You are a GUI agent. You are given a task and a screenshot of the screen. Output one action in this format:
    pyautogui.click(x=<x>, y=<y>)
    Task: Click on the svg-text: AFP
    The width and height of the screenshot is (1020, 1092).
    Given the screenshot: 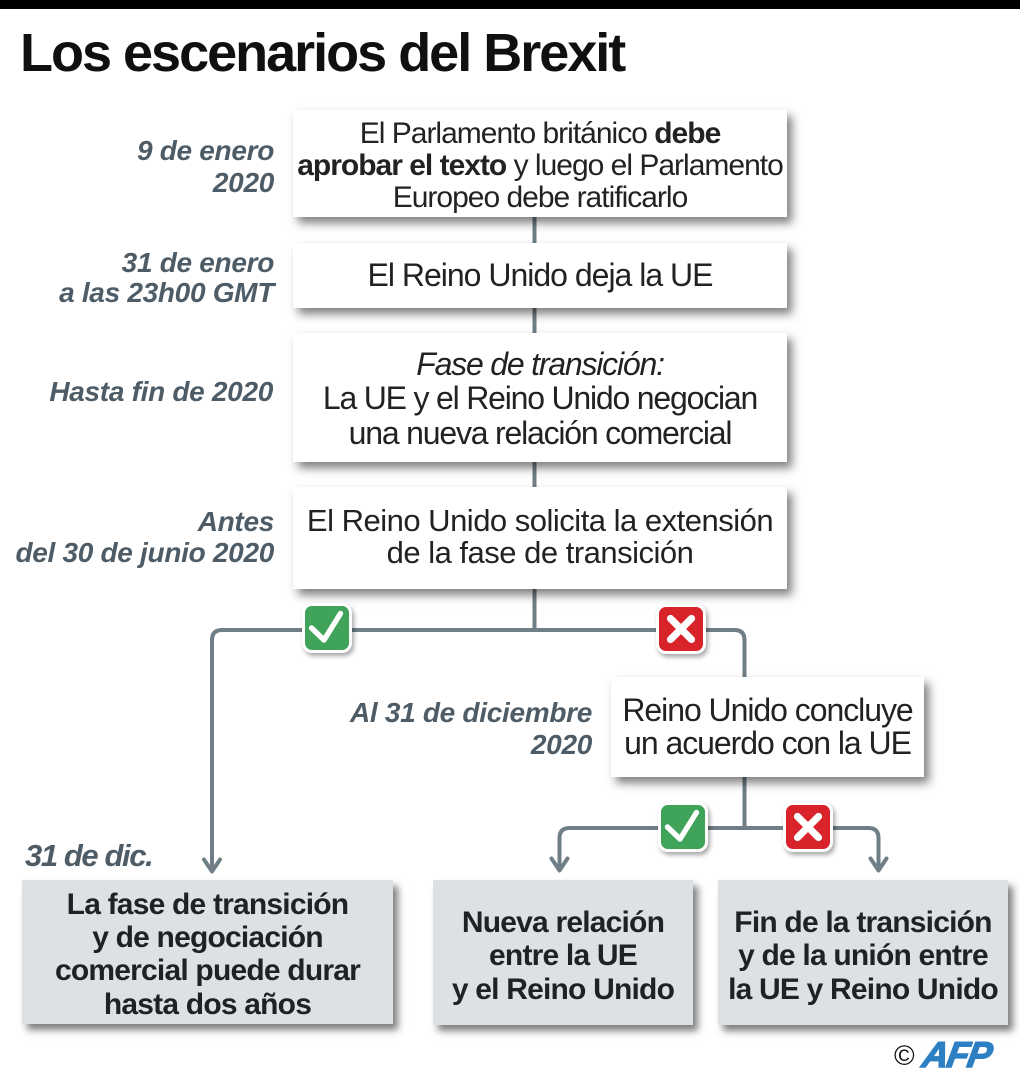 What is the action you would take?
    pyautogui.click(x=957, y=1055)
    